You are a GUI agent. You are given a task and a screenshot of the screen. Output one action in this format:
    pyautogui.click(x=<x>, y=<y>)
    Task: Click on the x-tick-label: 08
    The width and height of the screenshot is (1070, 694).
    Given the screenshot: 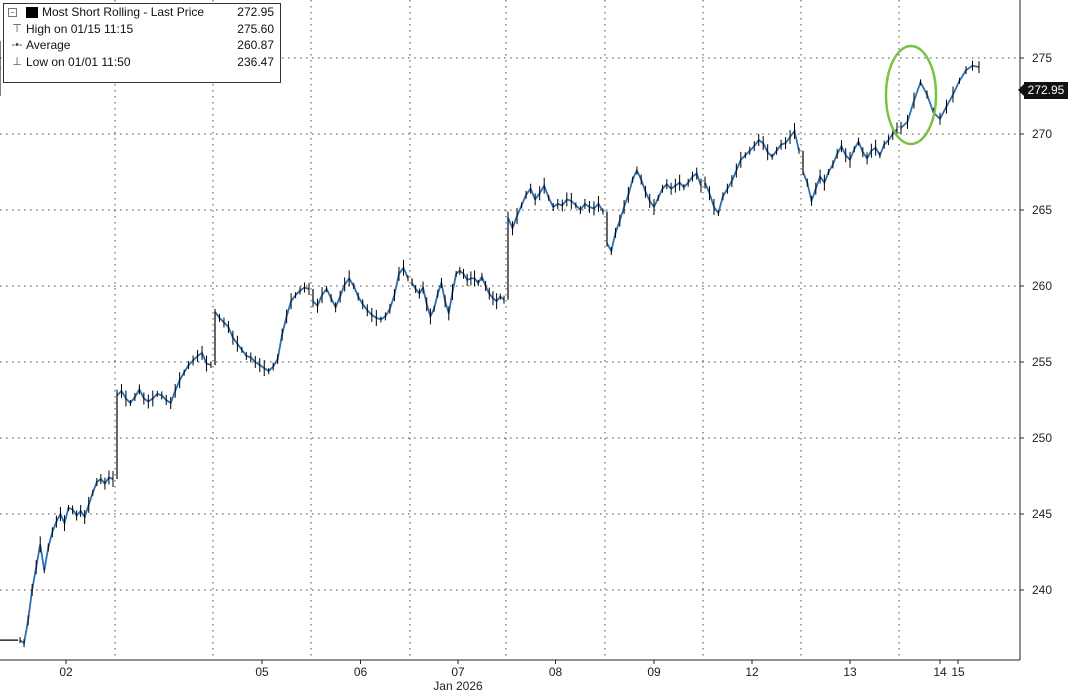 What is the action you would take?
    pyautogui.click(x=556, y=672)
    